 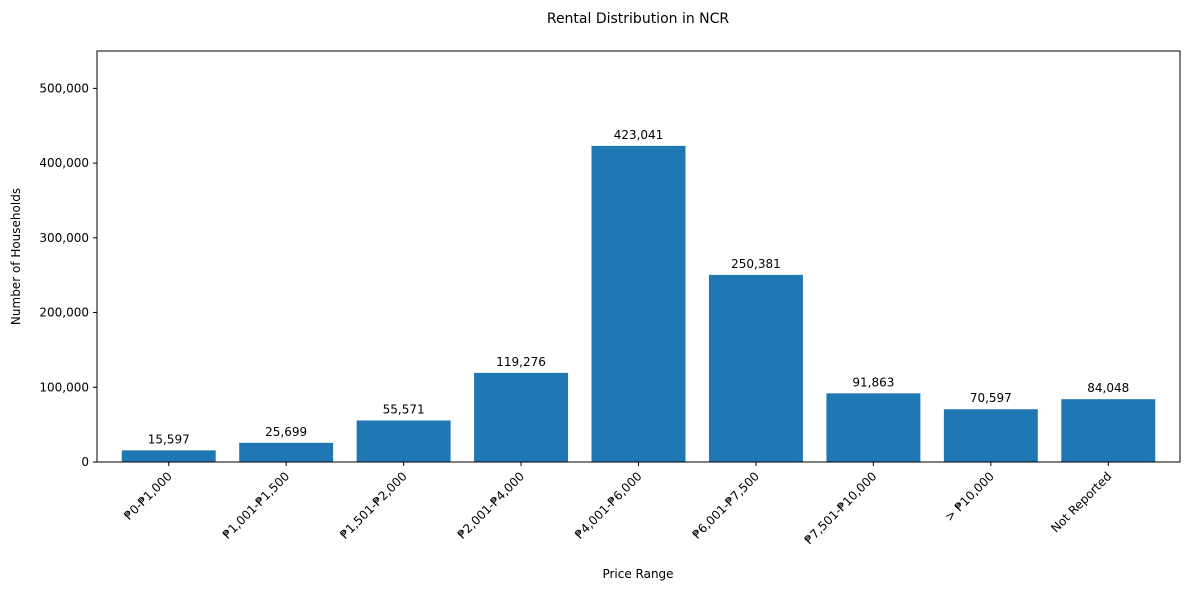 I want to click on bar-value-label: 55,571, so click(x=404, y=409).